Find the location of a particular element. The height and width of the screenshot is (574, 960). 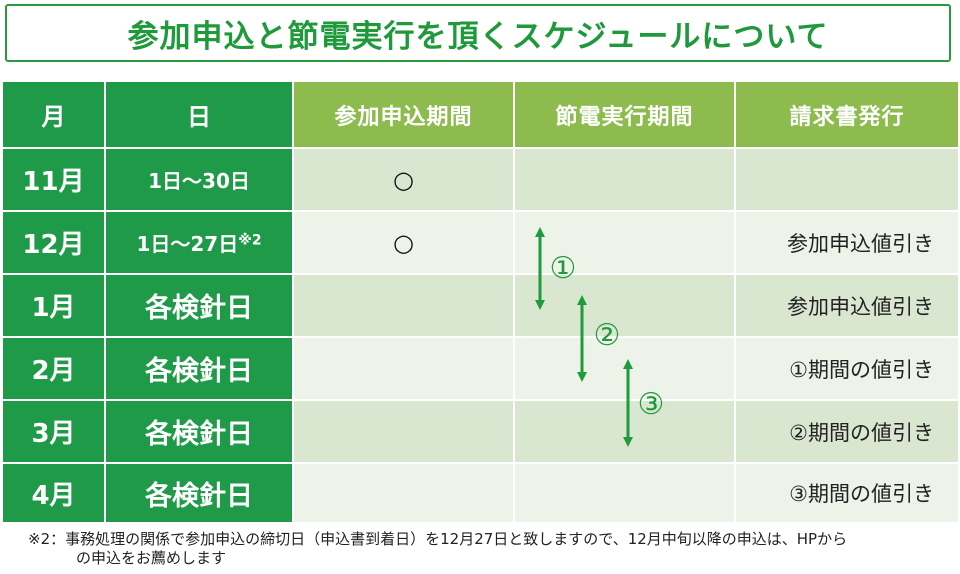

footnote-line-2: の申込をお薦めします is located at coordinates (151, 558).